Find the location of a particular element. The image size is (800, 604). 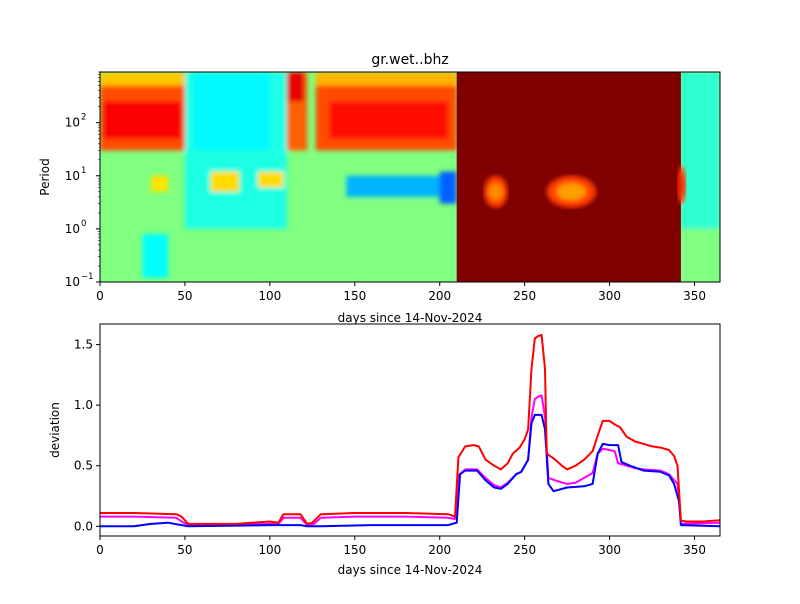

y-tick-exponent: 2 is located at coordinates (83, 118).